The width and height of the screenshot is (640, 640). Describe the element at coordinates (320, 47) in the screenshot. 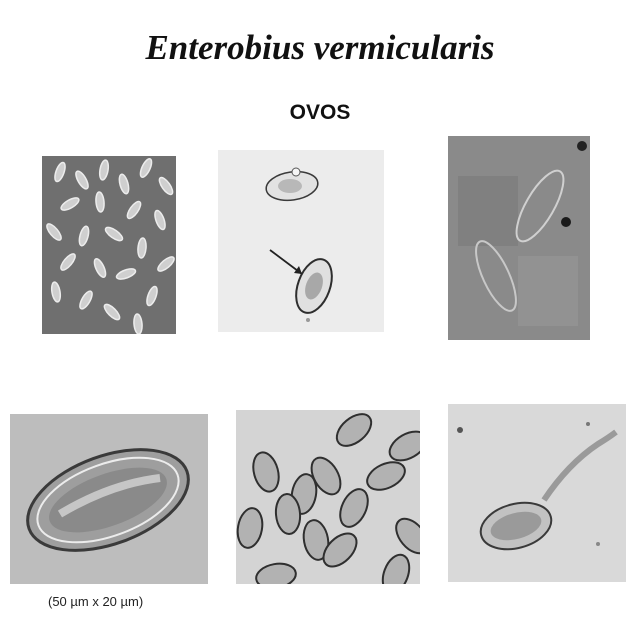

I see `page-title: Enterobius vermicularis` at that location.